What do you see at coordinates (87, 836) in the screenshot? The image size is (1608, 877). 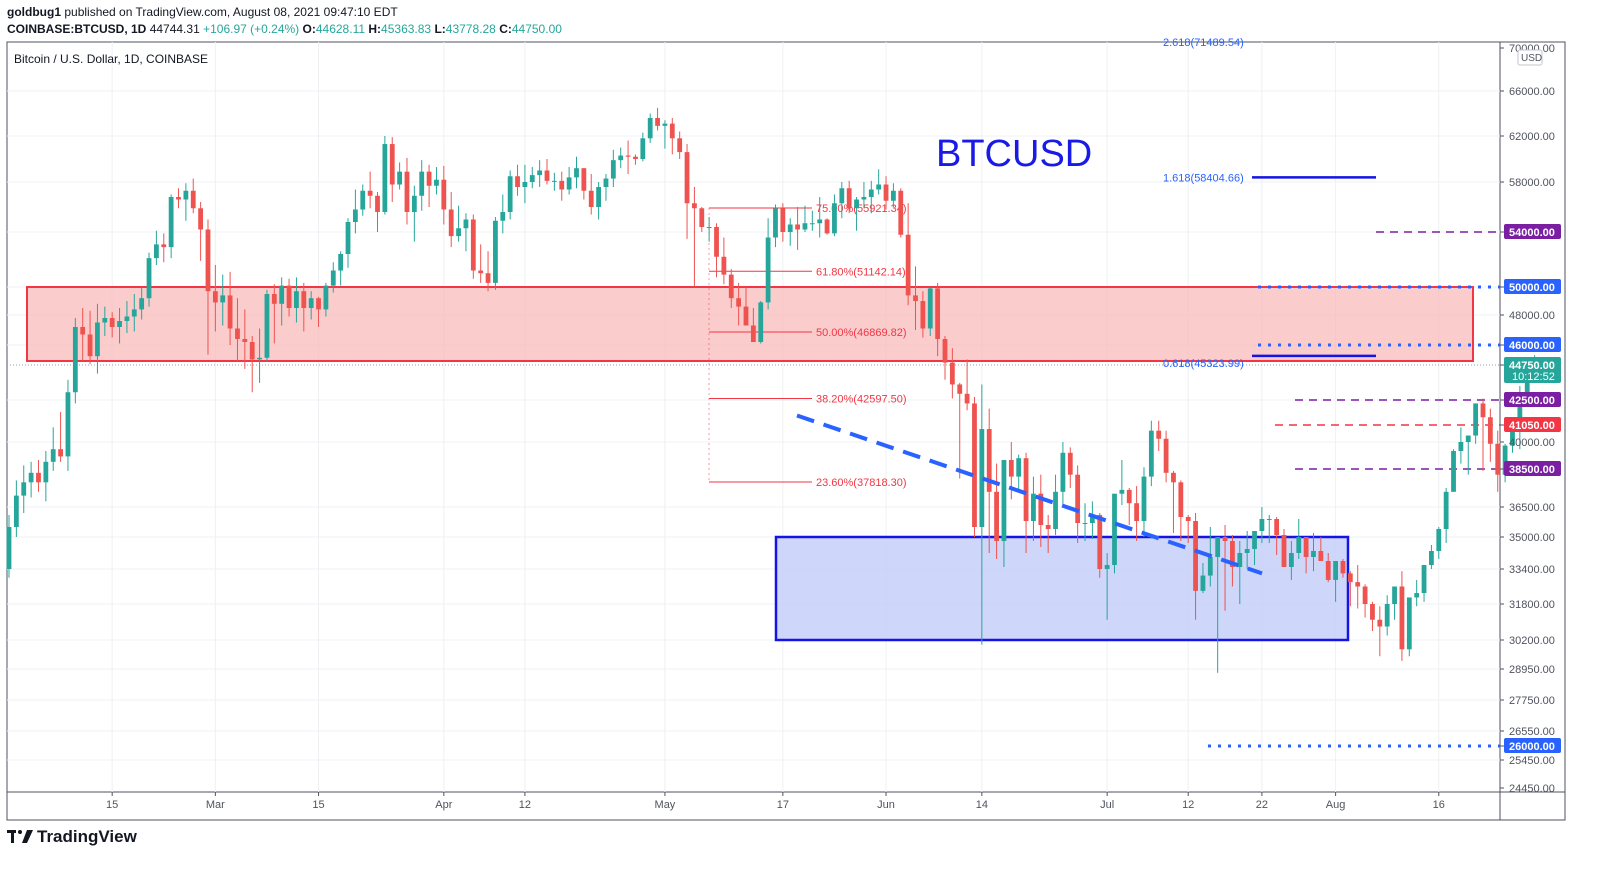 I see `brand-name: TradingView` at bounding box center [87, 836].